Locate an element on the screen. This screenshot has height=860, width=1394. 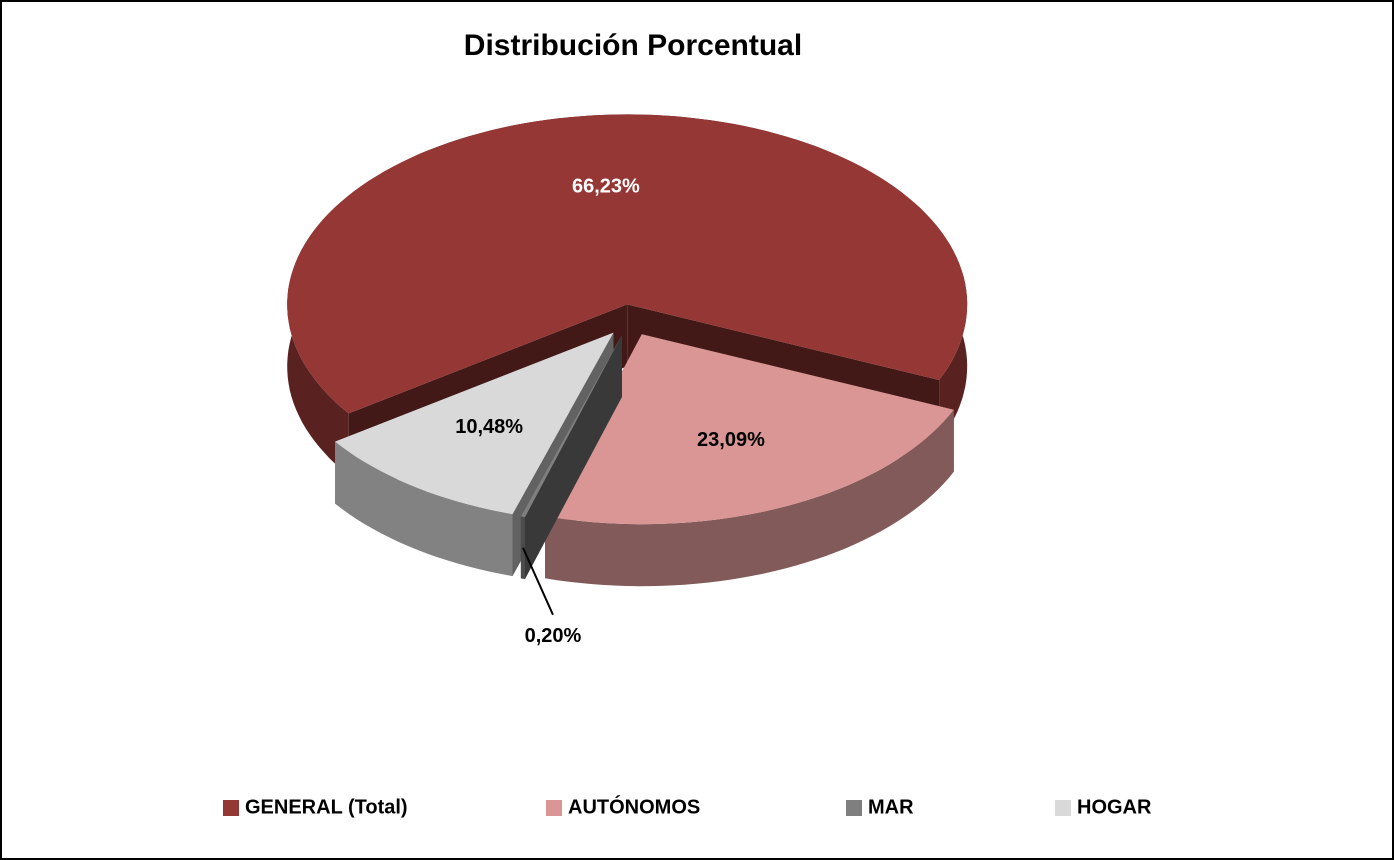
legend-label: MAR is located at coordinates (891, 807).